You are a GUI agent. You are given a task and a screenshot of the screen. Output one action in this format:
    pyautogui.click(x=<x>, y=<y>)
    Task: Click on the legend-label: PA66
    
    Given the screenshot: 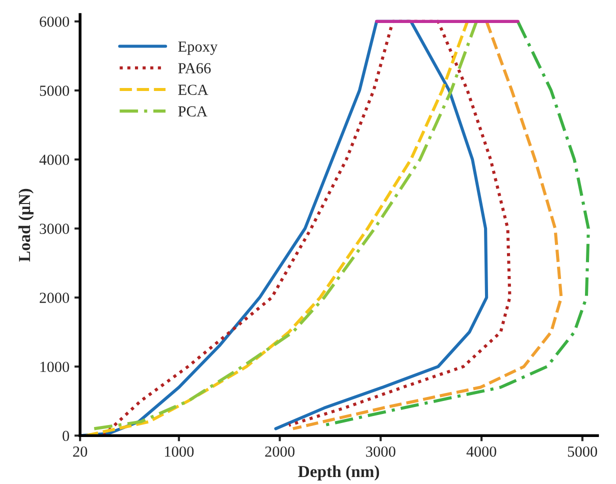 What is the action you would take?
    pyautogui.click(x=194, y=68)
    